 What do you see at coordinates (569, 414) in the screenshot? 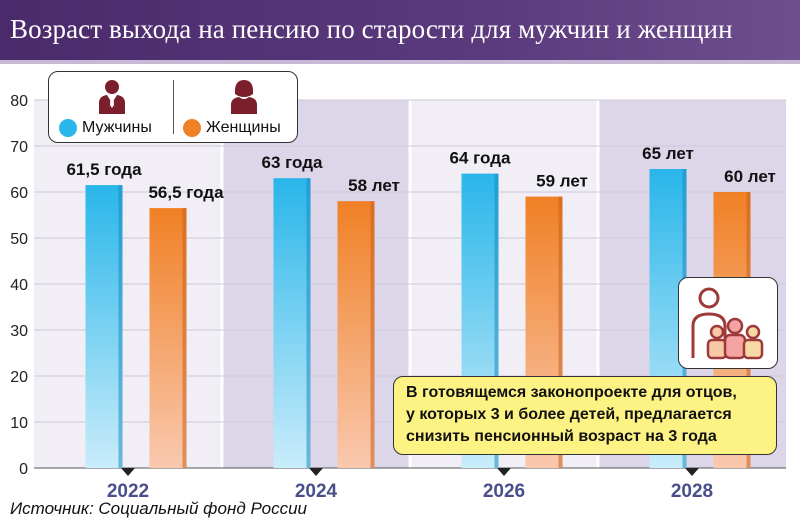
I see `note-line-2: у которых 3 и более детей, предлагается` at bounding box center [569, 414].